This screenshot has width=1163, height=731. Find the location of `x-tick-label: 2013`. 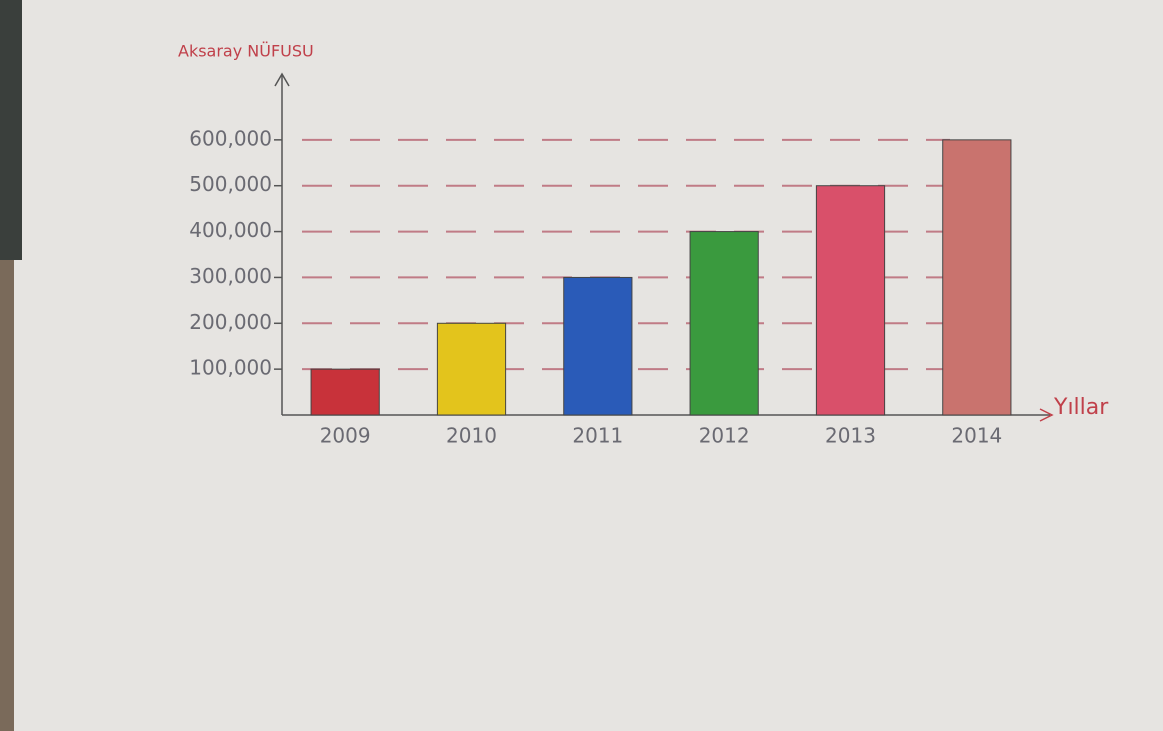

x-tick-label: 2013 is located at coordinates (850, 436).